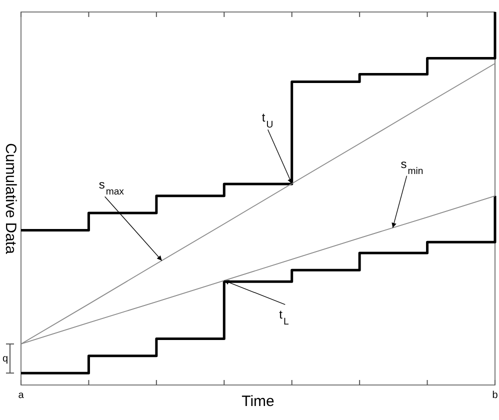 This screenshot has height=420, width=499. What do you see at coordinates (268, 120) in the screenshot?
I see `annotation: t$_{U}$` at bounding box center [268, 120].